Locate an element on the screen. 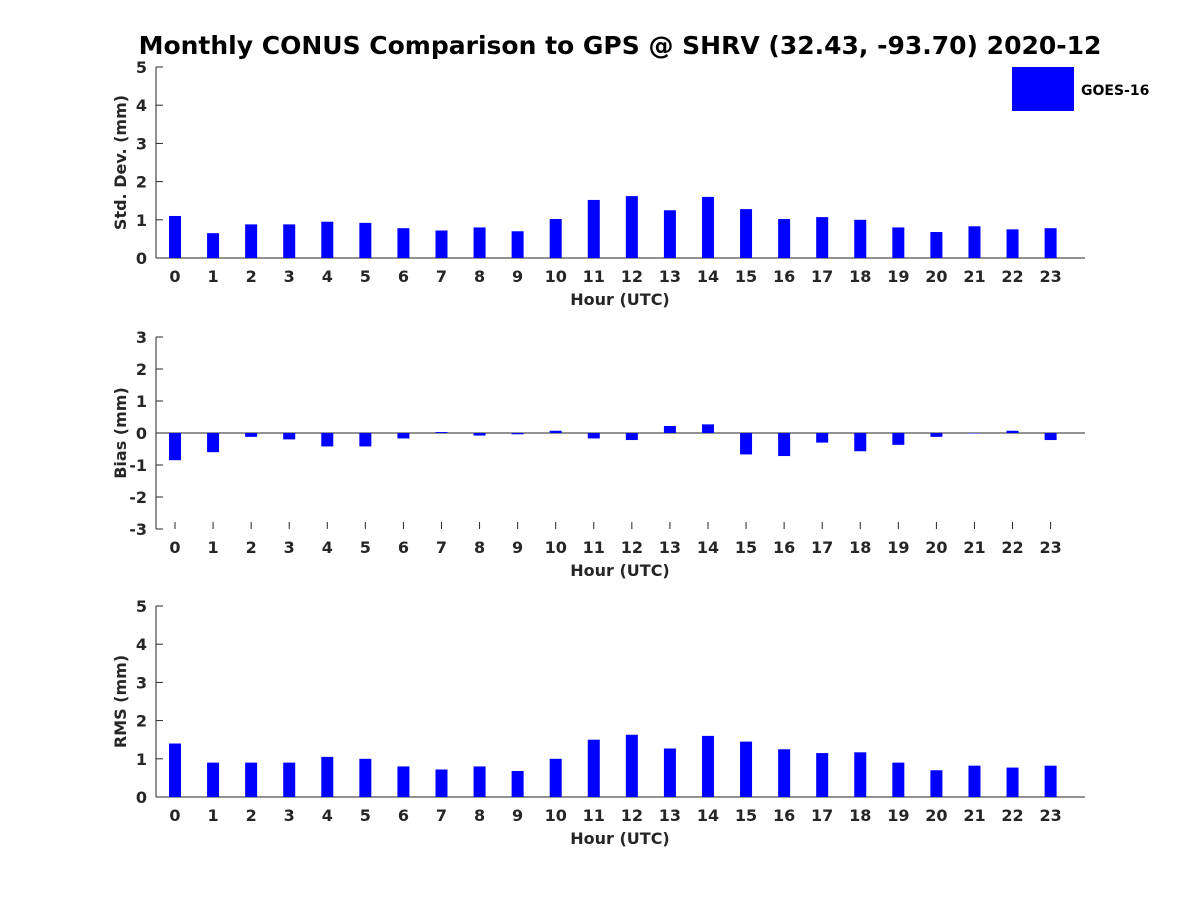  rms-x-tick-label: 19 is located at coordinates (898, 815).